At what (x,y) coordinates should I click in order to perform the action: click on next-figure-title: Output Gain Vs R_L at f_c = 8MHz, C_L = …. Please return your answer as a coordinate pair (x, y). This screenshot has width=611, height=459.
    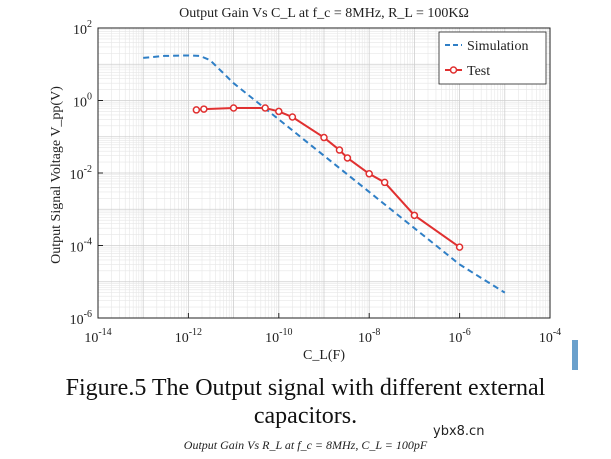
    Looking at the image, I should click on (305, 445).